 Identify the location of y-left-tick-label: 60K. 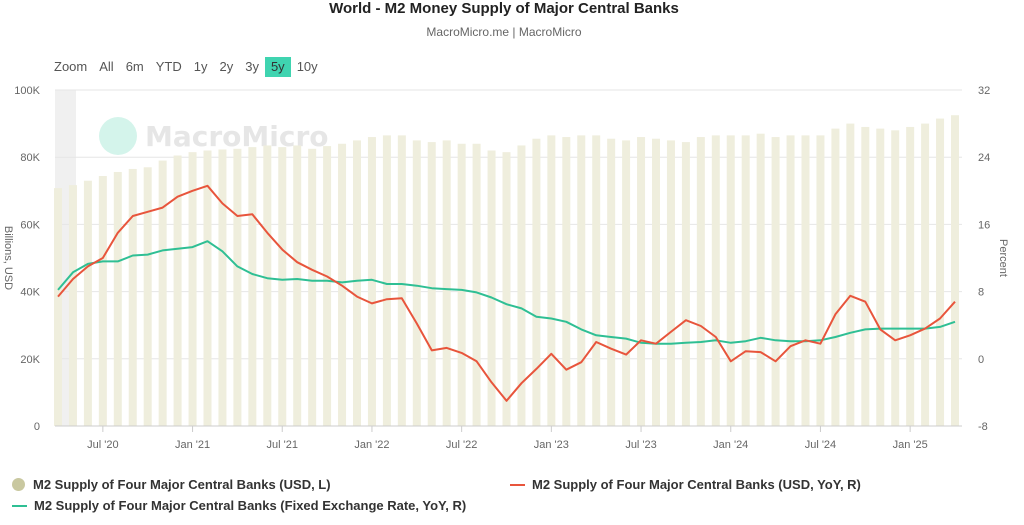
(30, 225).